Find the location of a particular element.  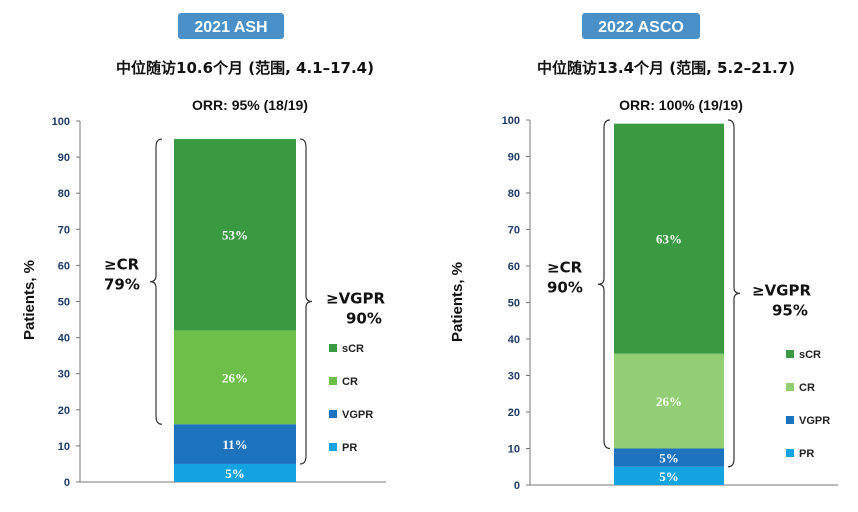

annotation-right-value: 90% is located at coordinates (364, 319).